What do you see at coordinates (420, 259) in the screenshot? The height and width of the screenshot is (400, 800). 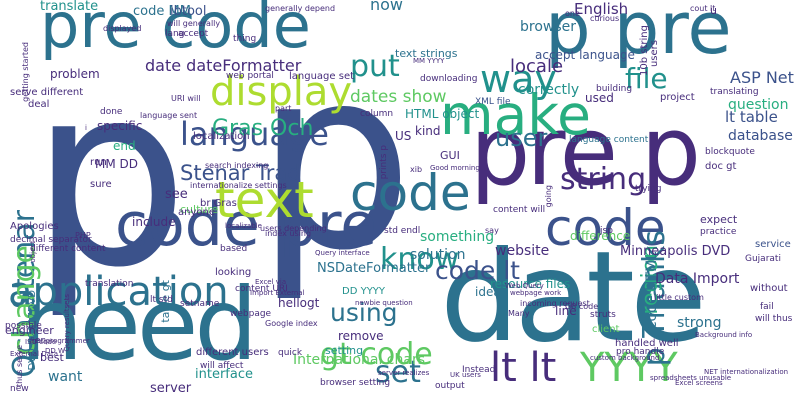 I see `cloud-word: know` at bounding box center [420, 259].